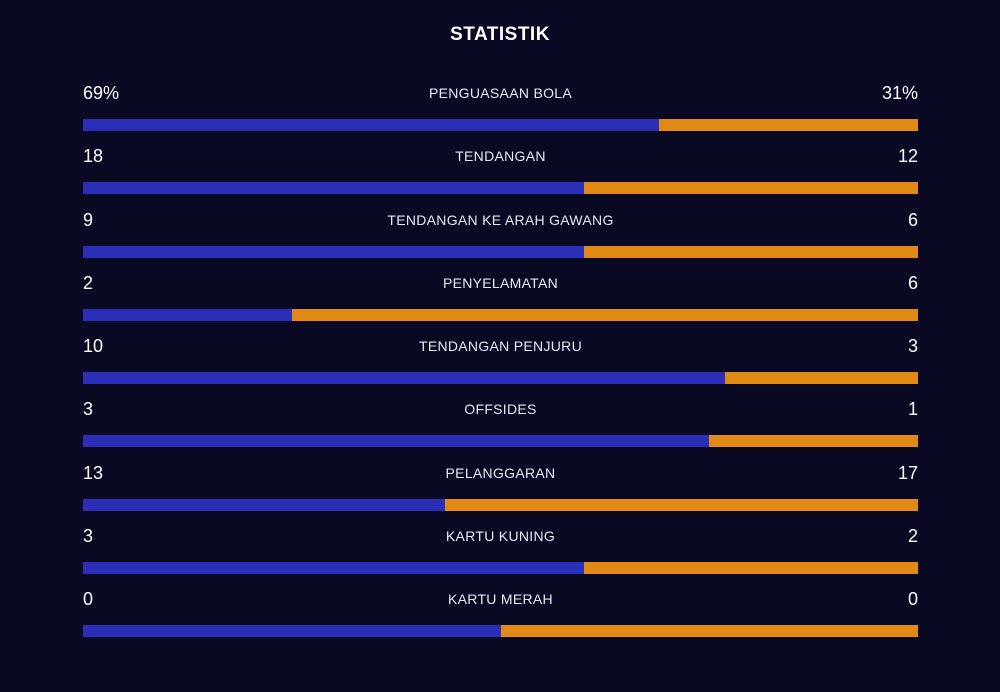 This screenshot has width=1000, height=692. Describe the element at coordinates (500, 301) in the screenshot. I see `stat-row: PENYELAMATAN 2 6` at that location.